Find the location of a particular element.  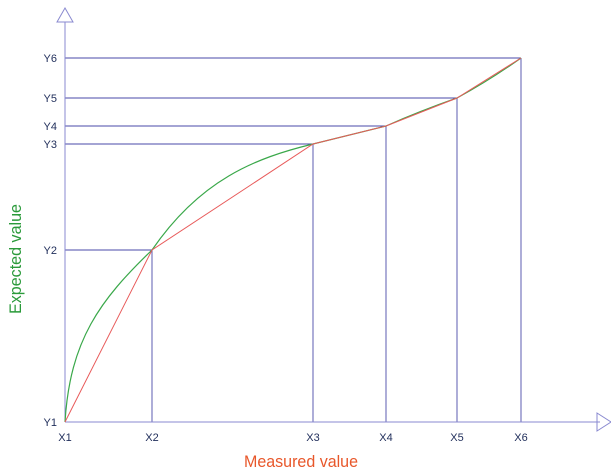

x-axis-title: Measured value is located at coordinates (301, 461).